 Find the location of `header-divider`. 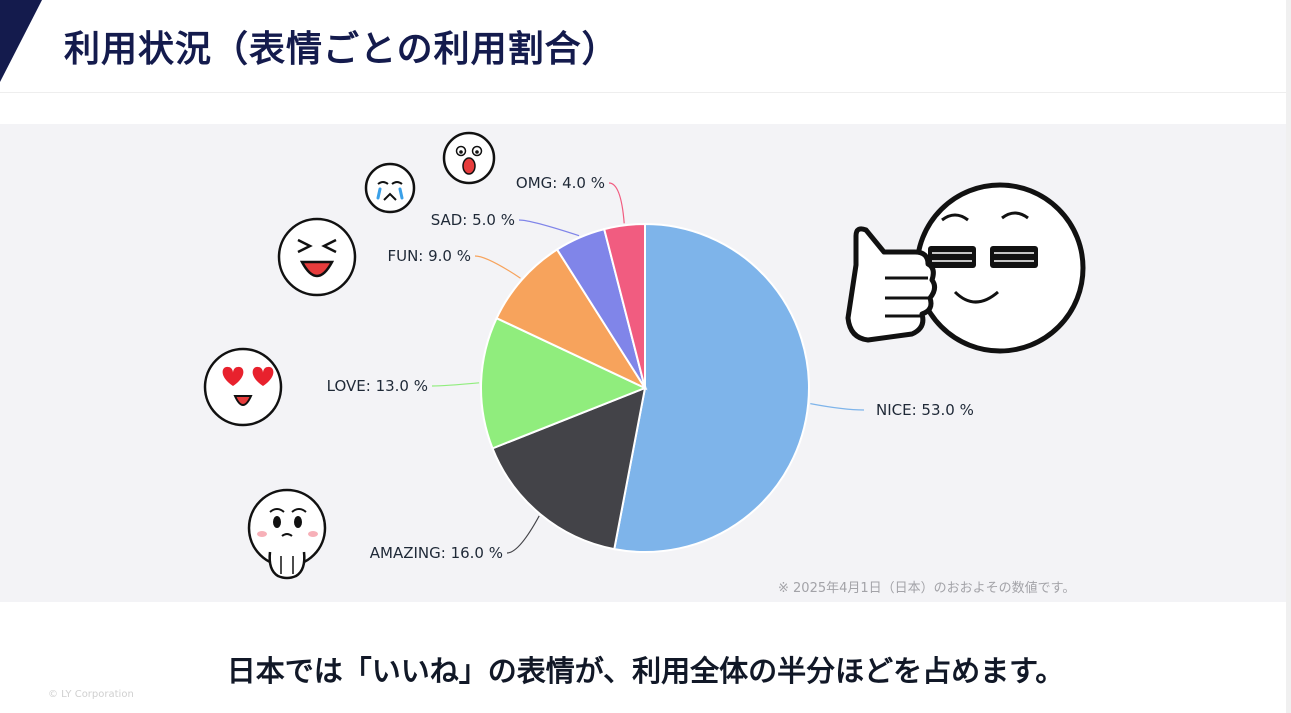

header-divider is located at coordinates (645, 92).